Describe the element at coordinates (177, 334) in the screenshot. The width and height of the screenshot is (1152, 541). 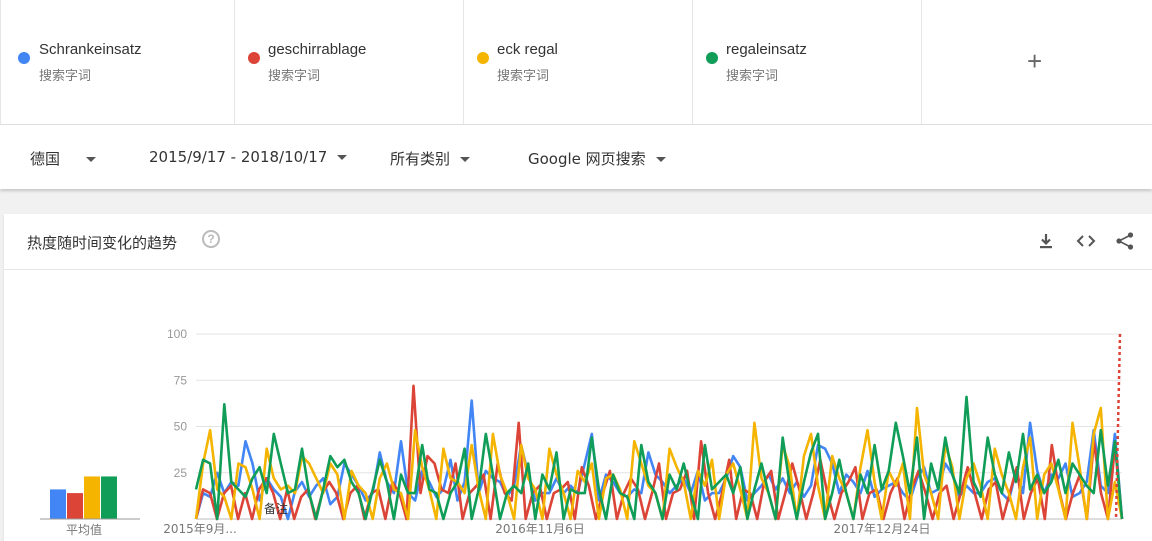
I see `y-tick-label: 100` at that location.